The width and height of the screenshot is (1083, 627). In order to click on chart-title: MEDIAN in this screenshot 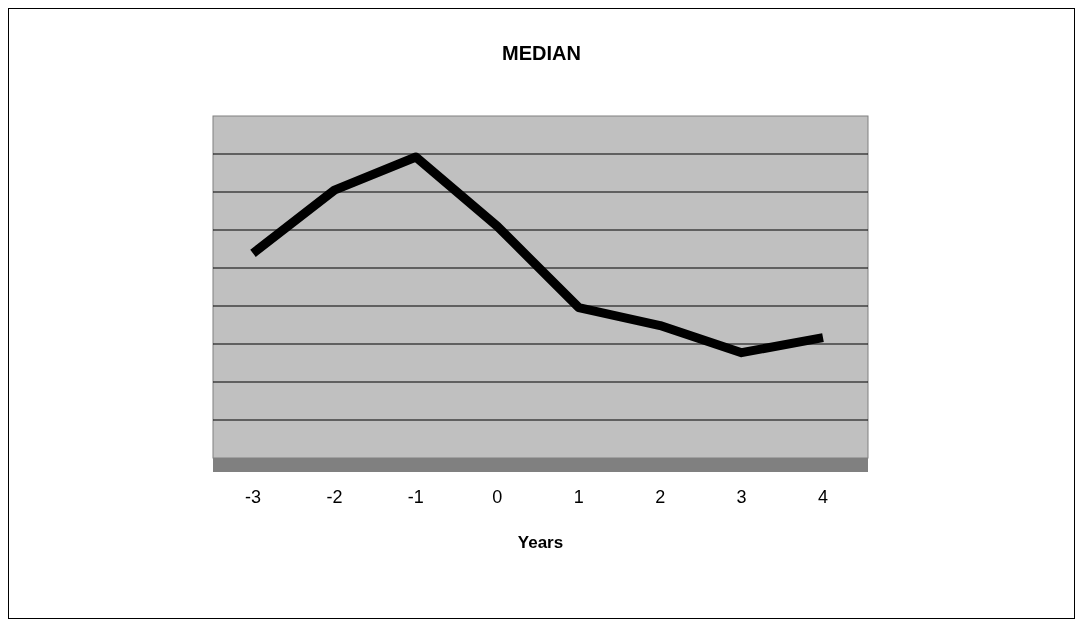, I will do `click(541, 53)`.